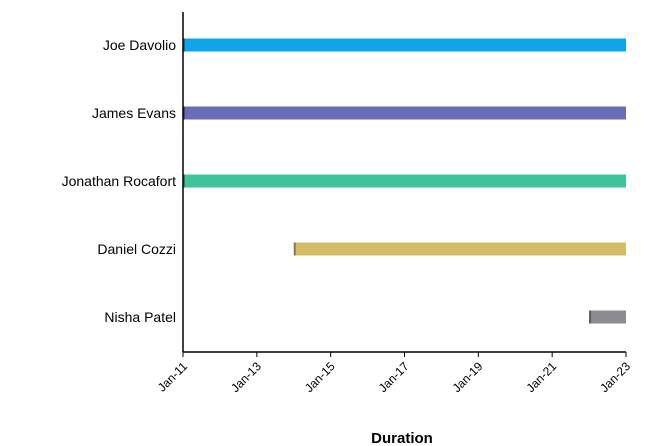 This screenshot has width=645, height=446. I want to click on x-tick-label: Jan-13, so click(246, 377).